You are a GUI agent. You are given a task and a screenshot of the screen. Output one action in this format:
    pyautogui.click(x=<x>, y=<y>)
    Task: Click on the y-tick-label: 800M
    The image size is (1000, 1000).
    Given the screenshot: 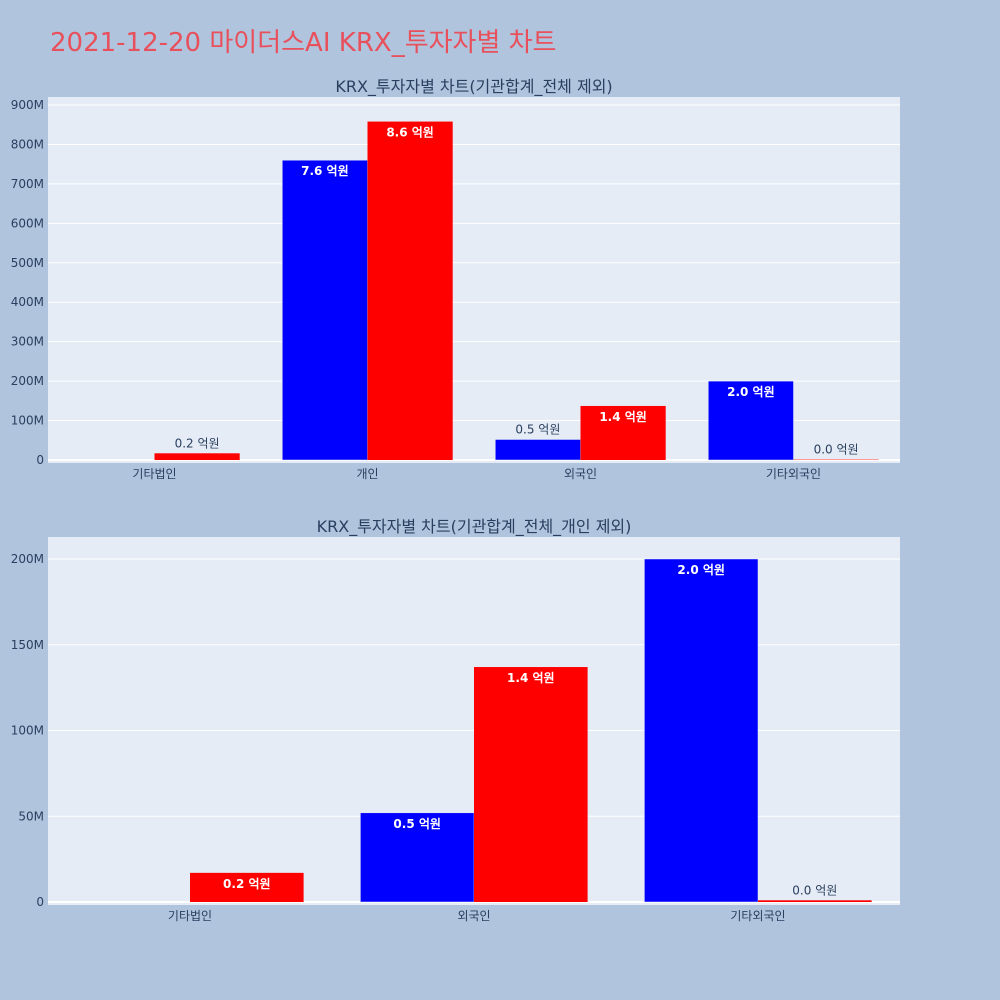 What is the action you would take?
    pyautogui.click(x=27, y=144)
    